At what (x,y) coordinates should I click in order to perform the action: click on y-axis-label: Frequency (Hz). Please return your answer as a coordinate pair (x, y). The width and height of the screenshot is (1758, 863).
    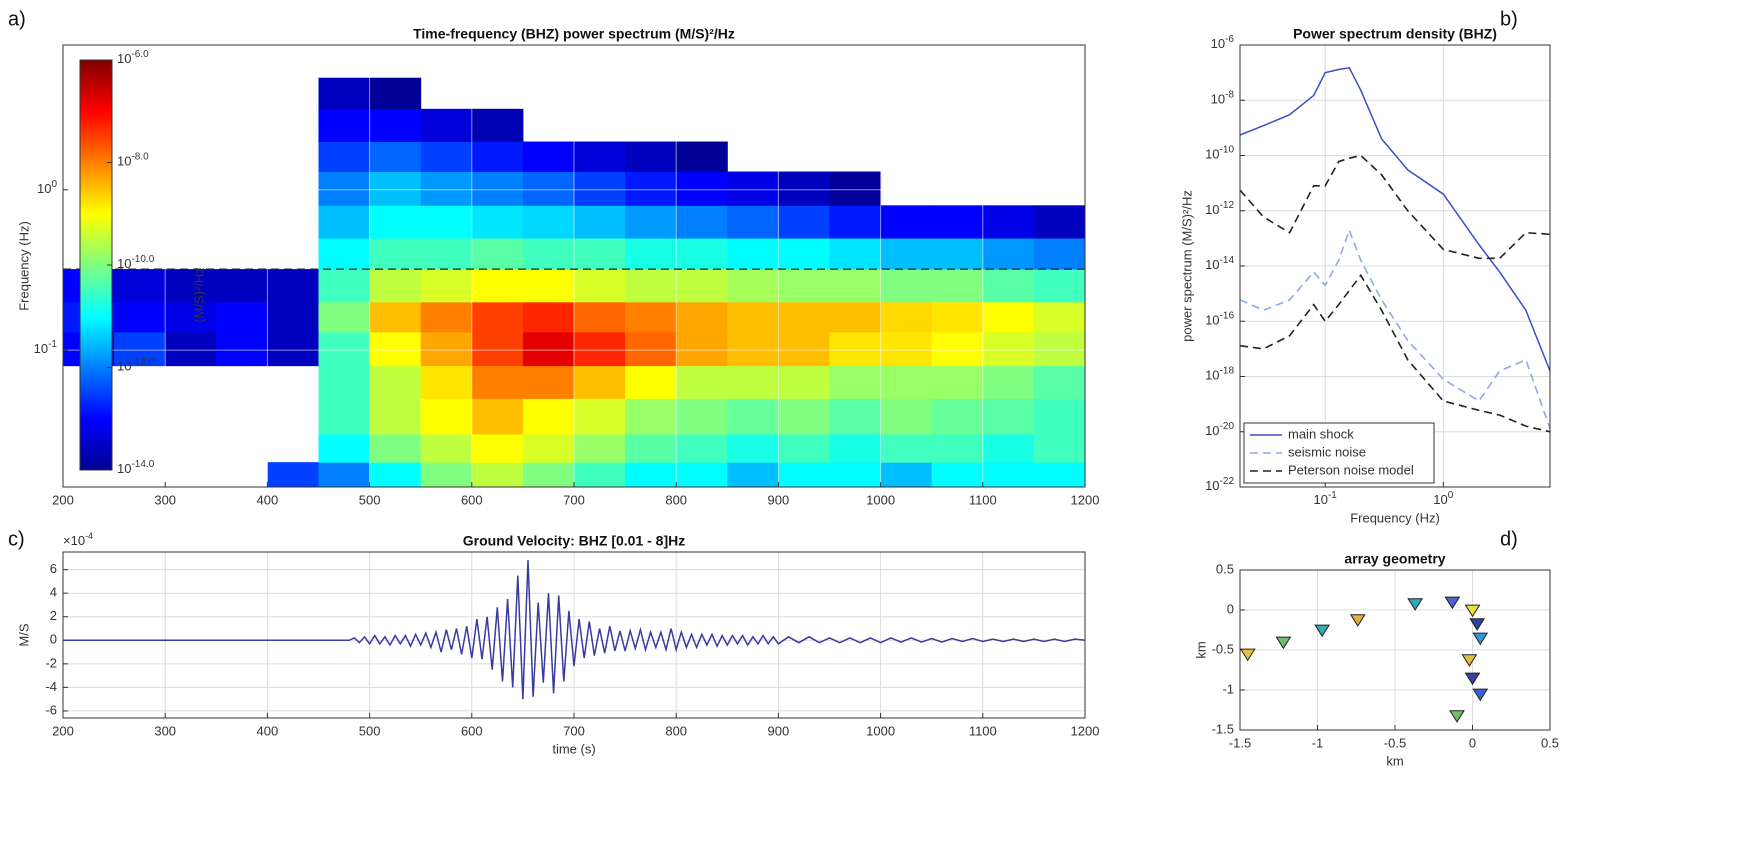
    Looking at the image, I should click on (23, 266).